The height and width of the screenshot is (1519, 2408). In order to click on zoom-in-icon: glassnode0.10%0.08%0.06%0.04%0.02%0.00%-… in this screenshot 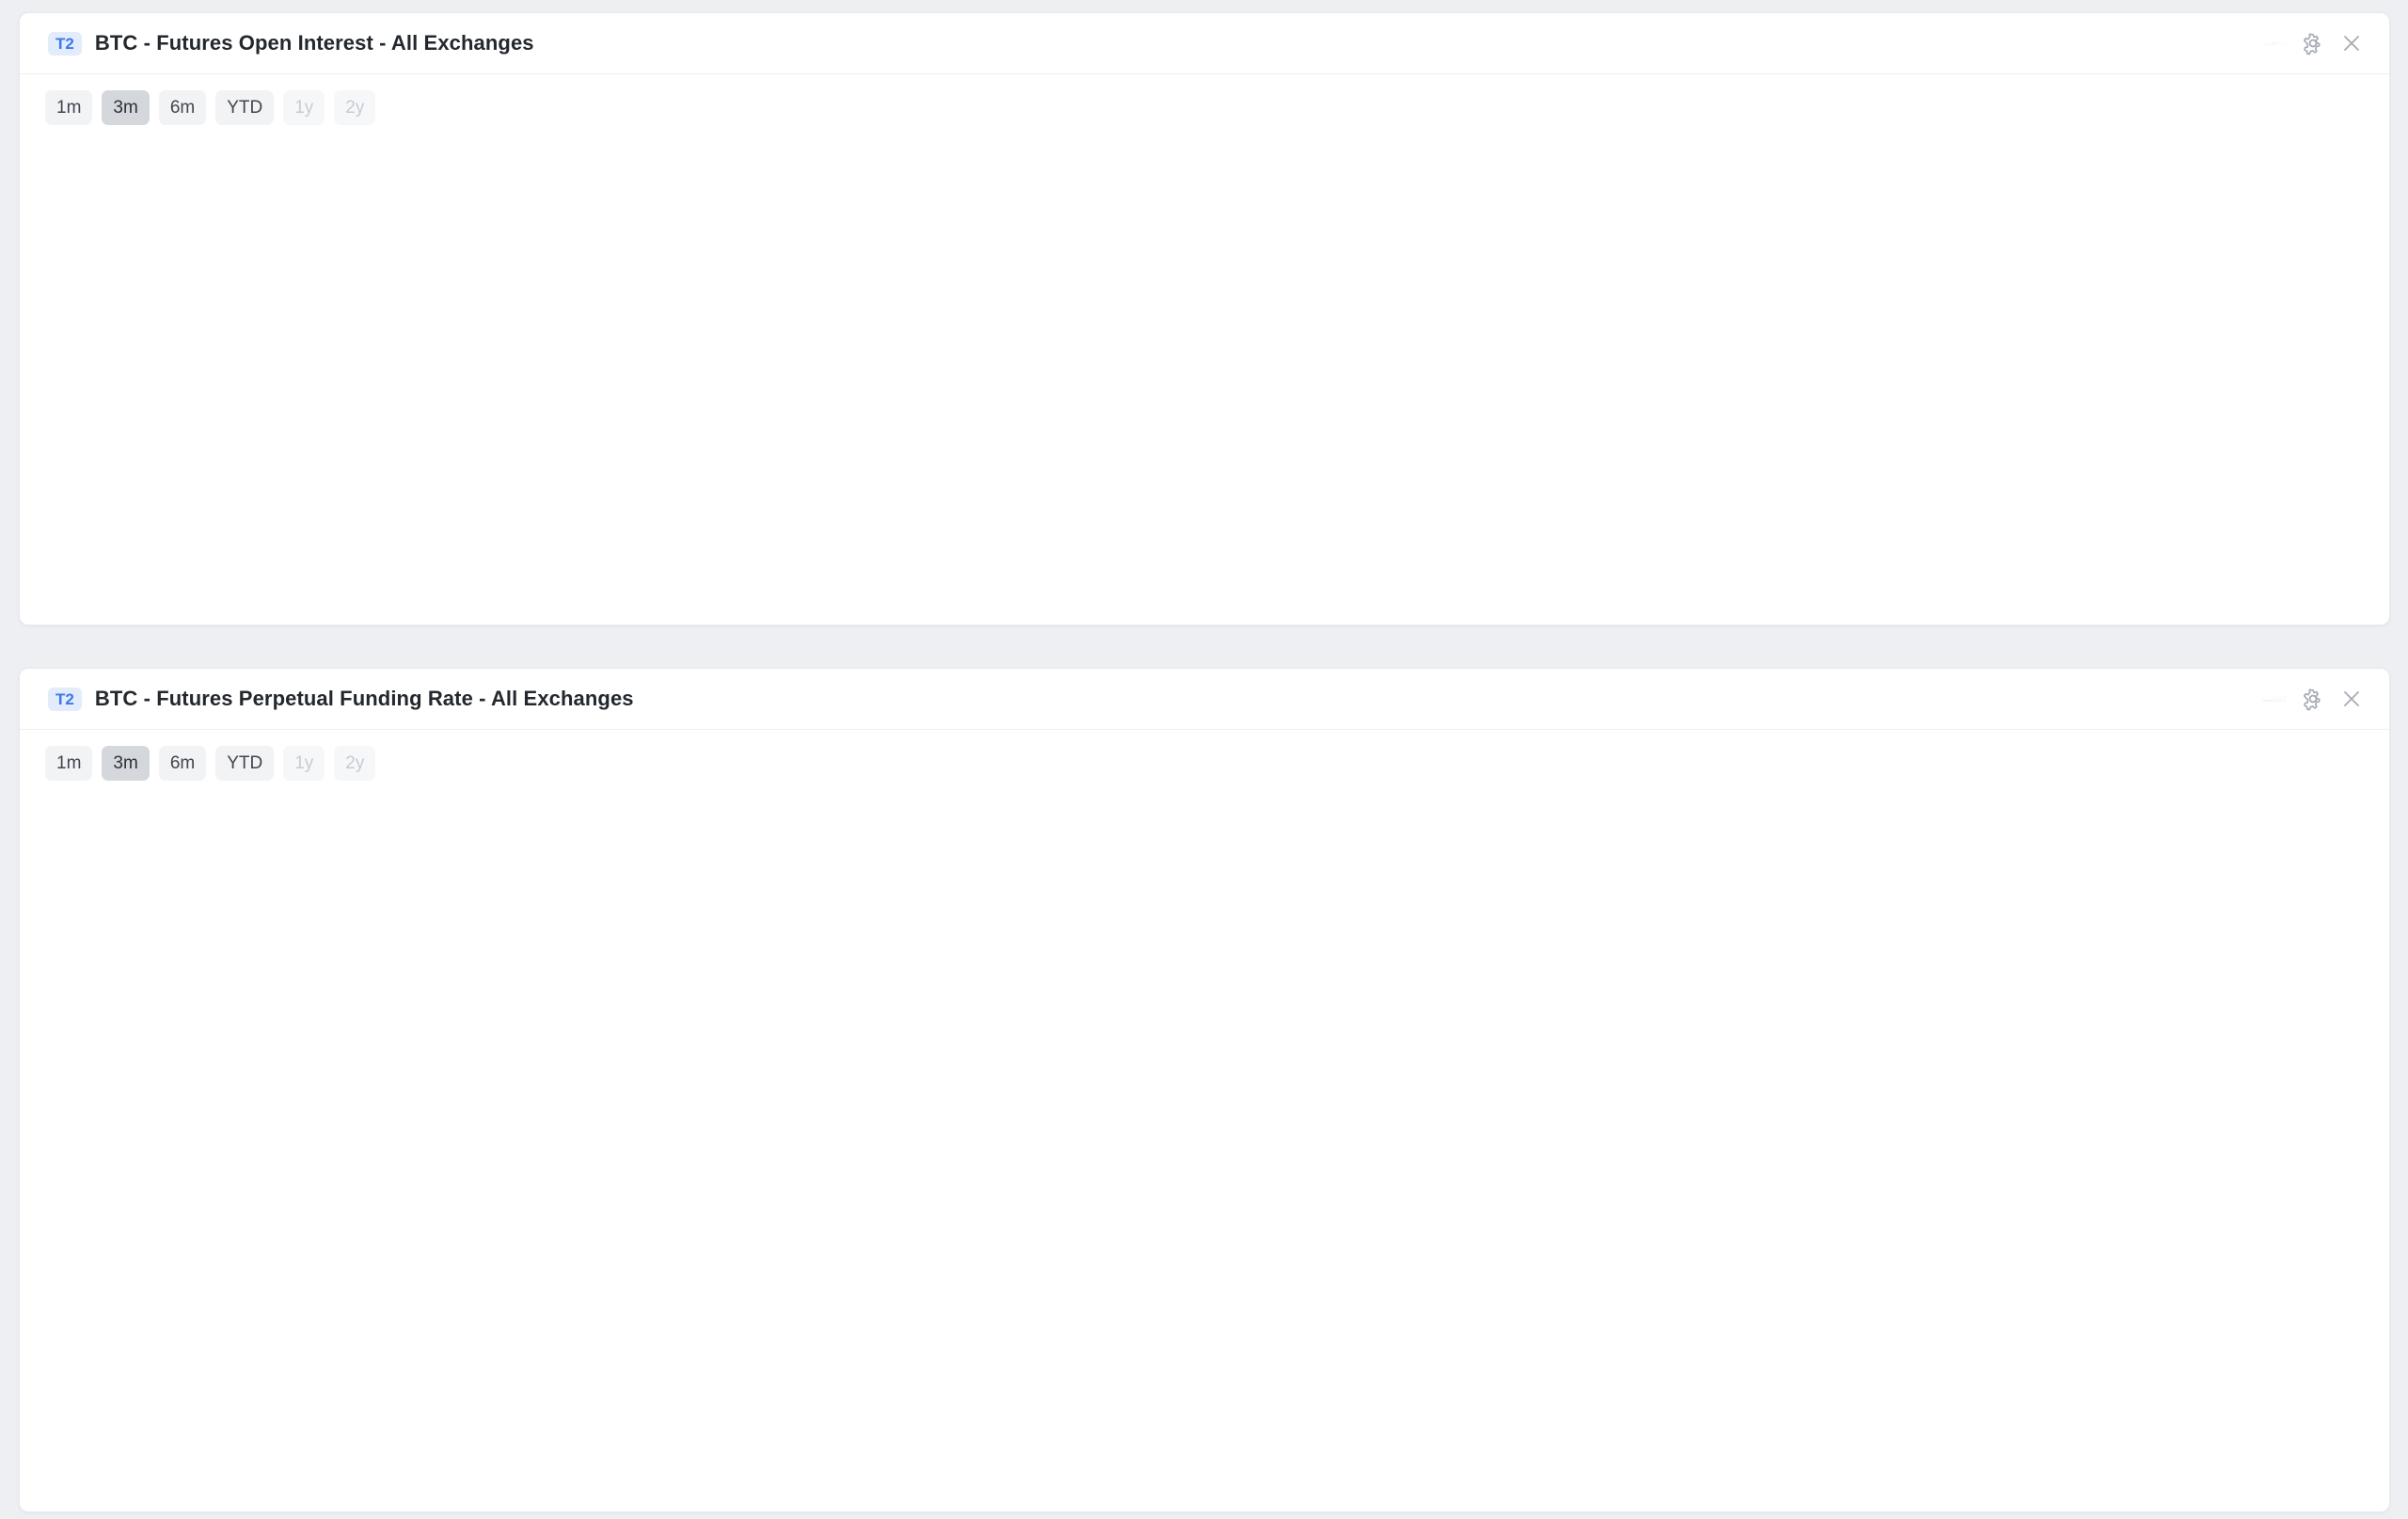, I will do `click(2274, 699)`.